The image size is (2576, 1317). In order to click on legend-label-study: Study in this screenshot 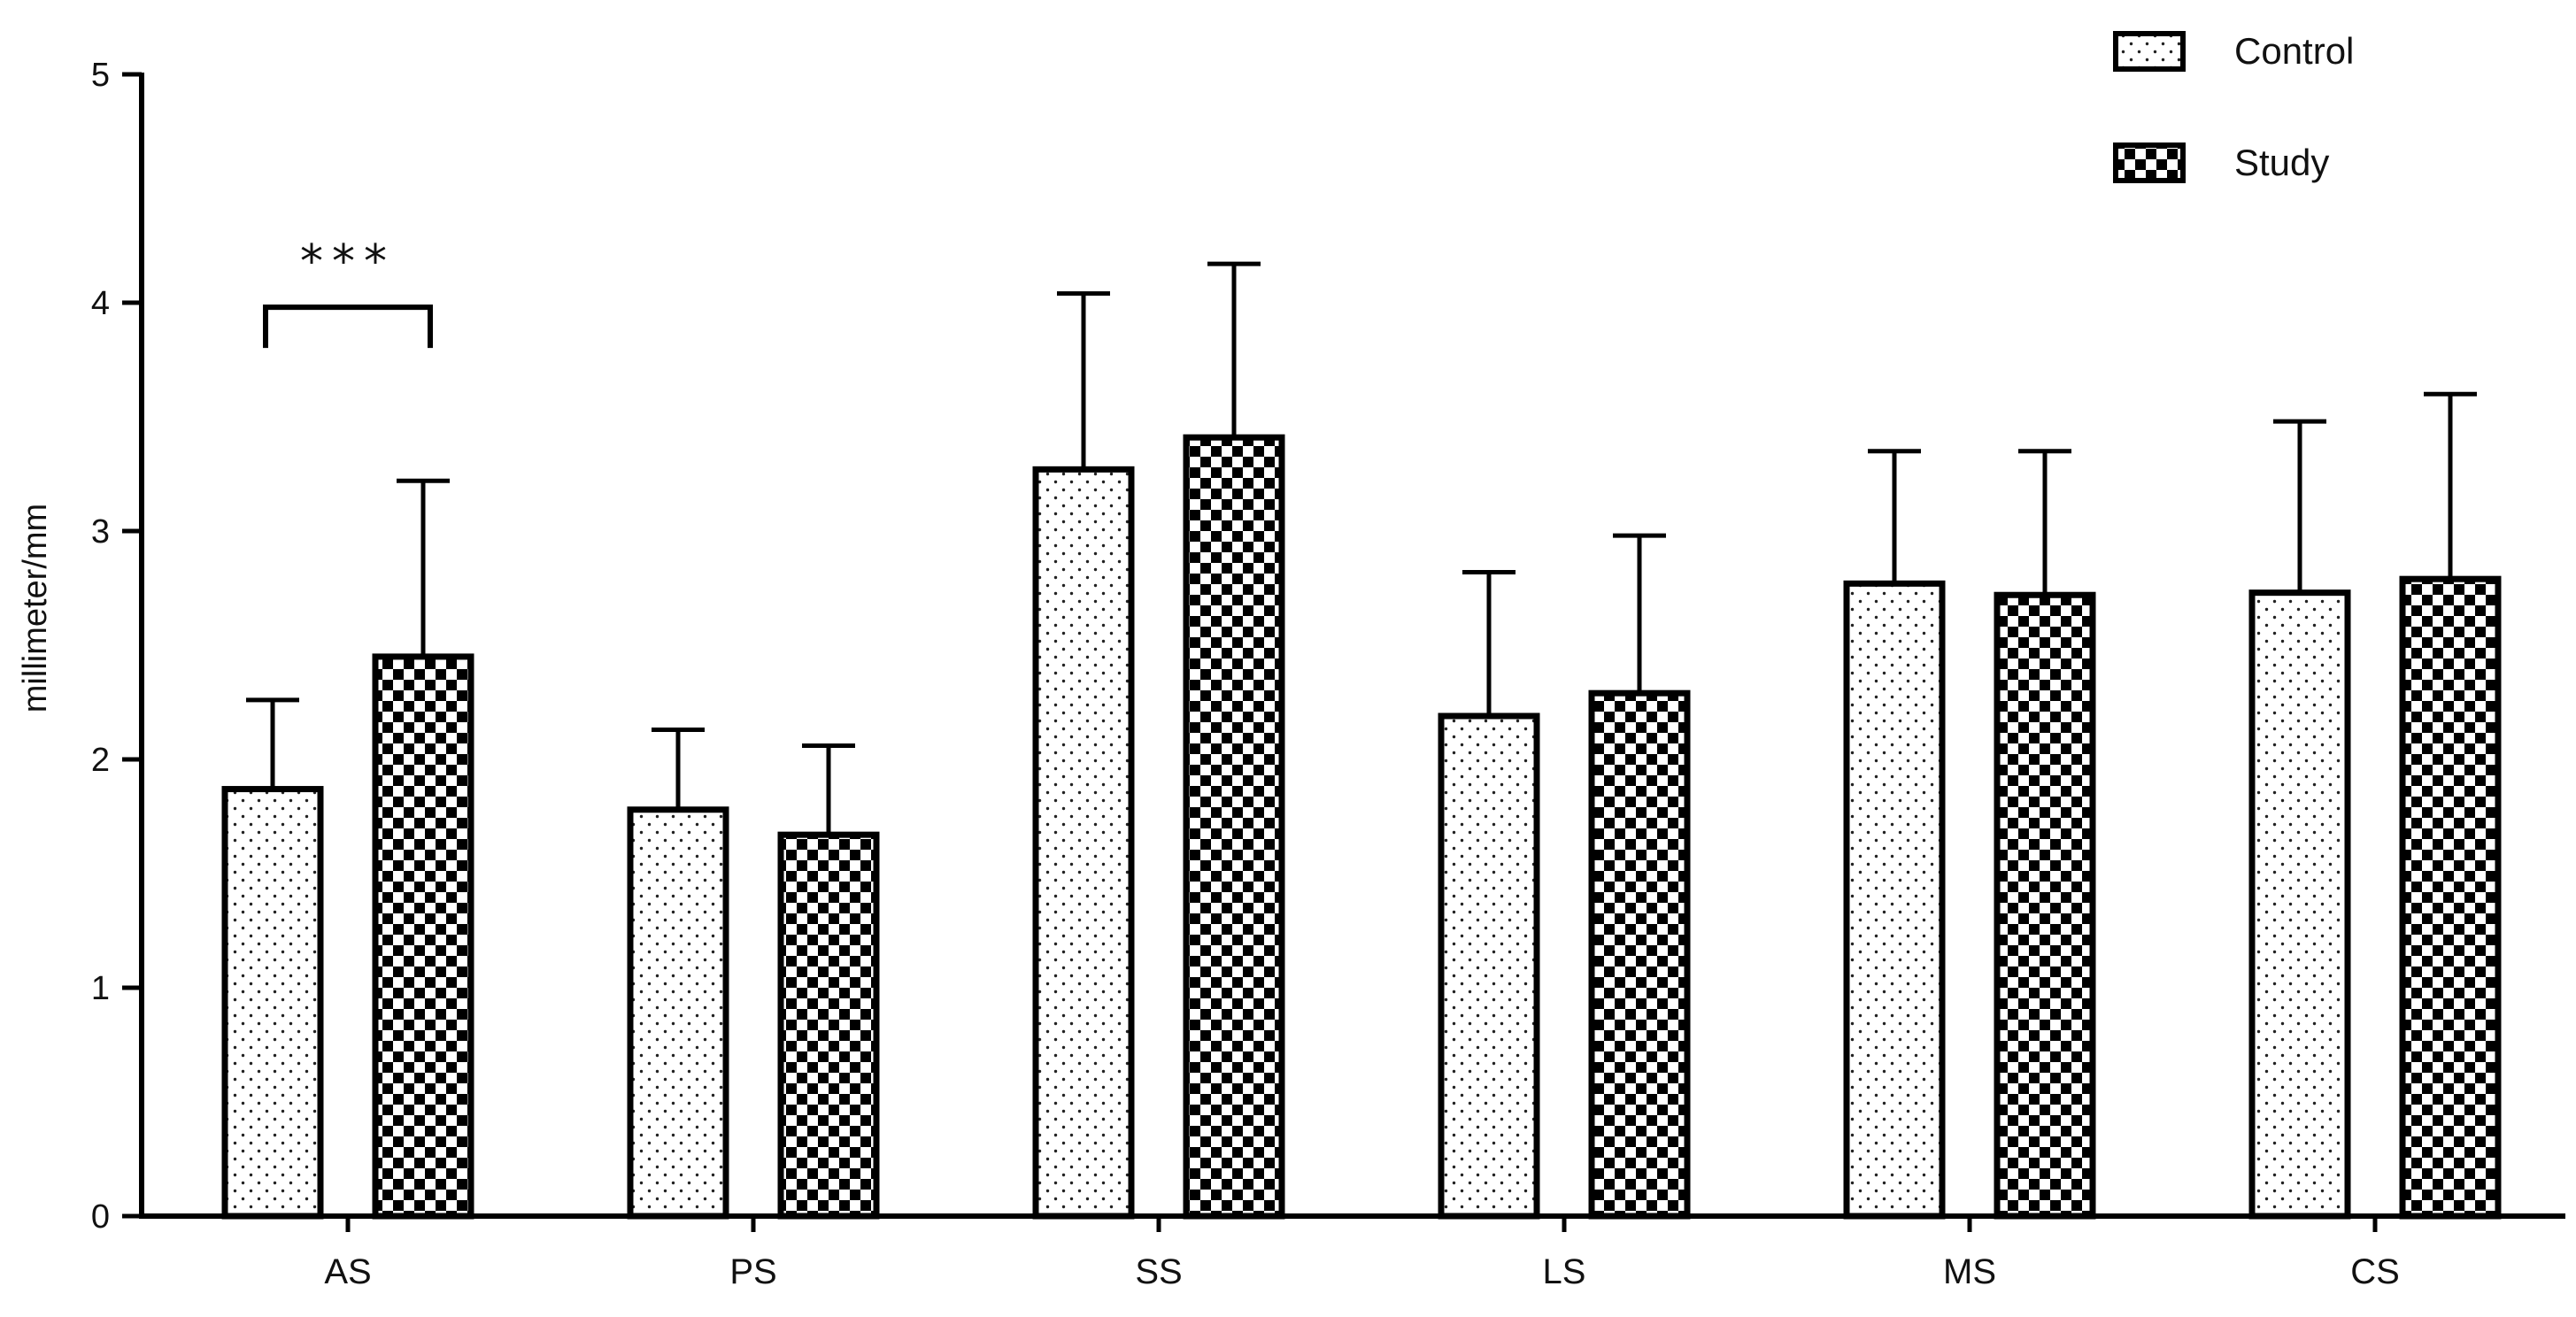, I will do `click(2281, 162)`.